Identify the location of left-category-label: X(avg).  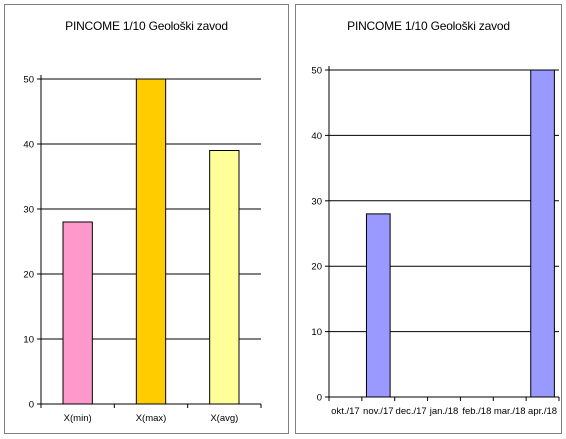
(224, 418).